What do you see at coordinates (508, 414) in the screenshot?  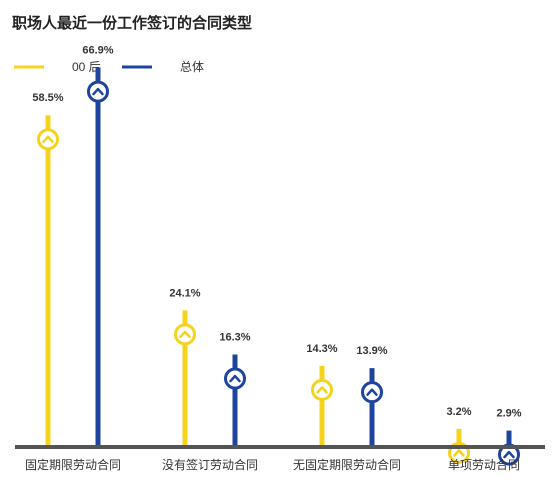 I see `value-label: 2.9%` at bounding box center [508, 414].